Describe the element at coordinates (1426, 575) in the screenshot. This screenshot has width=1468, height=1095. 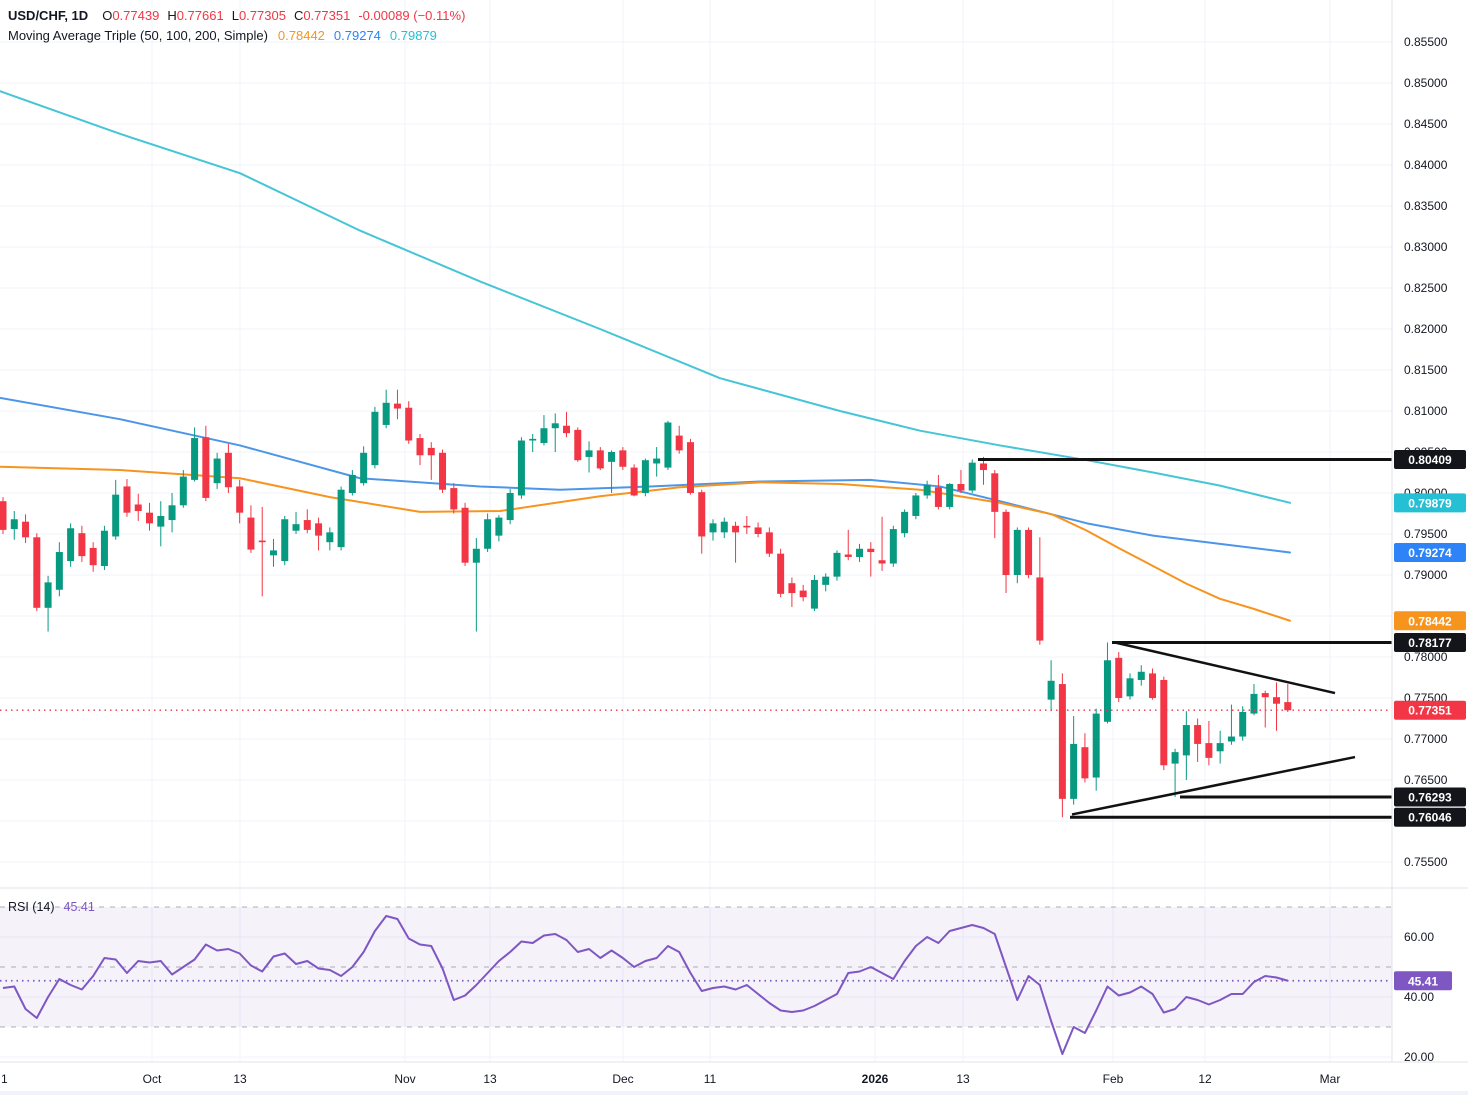
I see `price-tick-label: 0.79000` at that location.